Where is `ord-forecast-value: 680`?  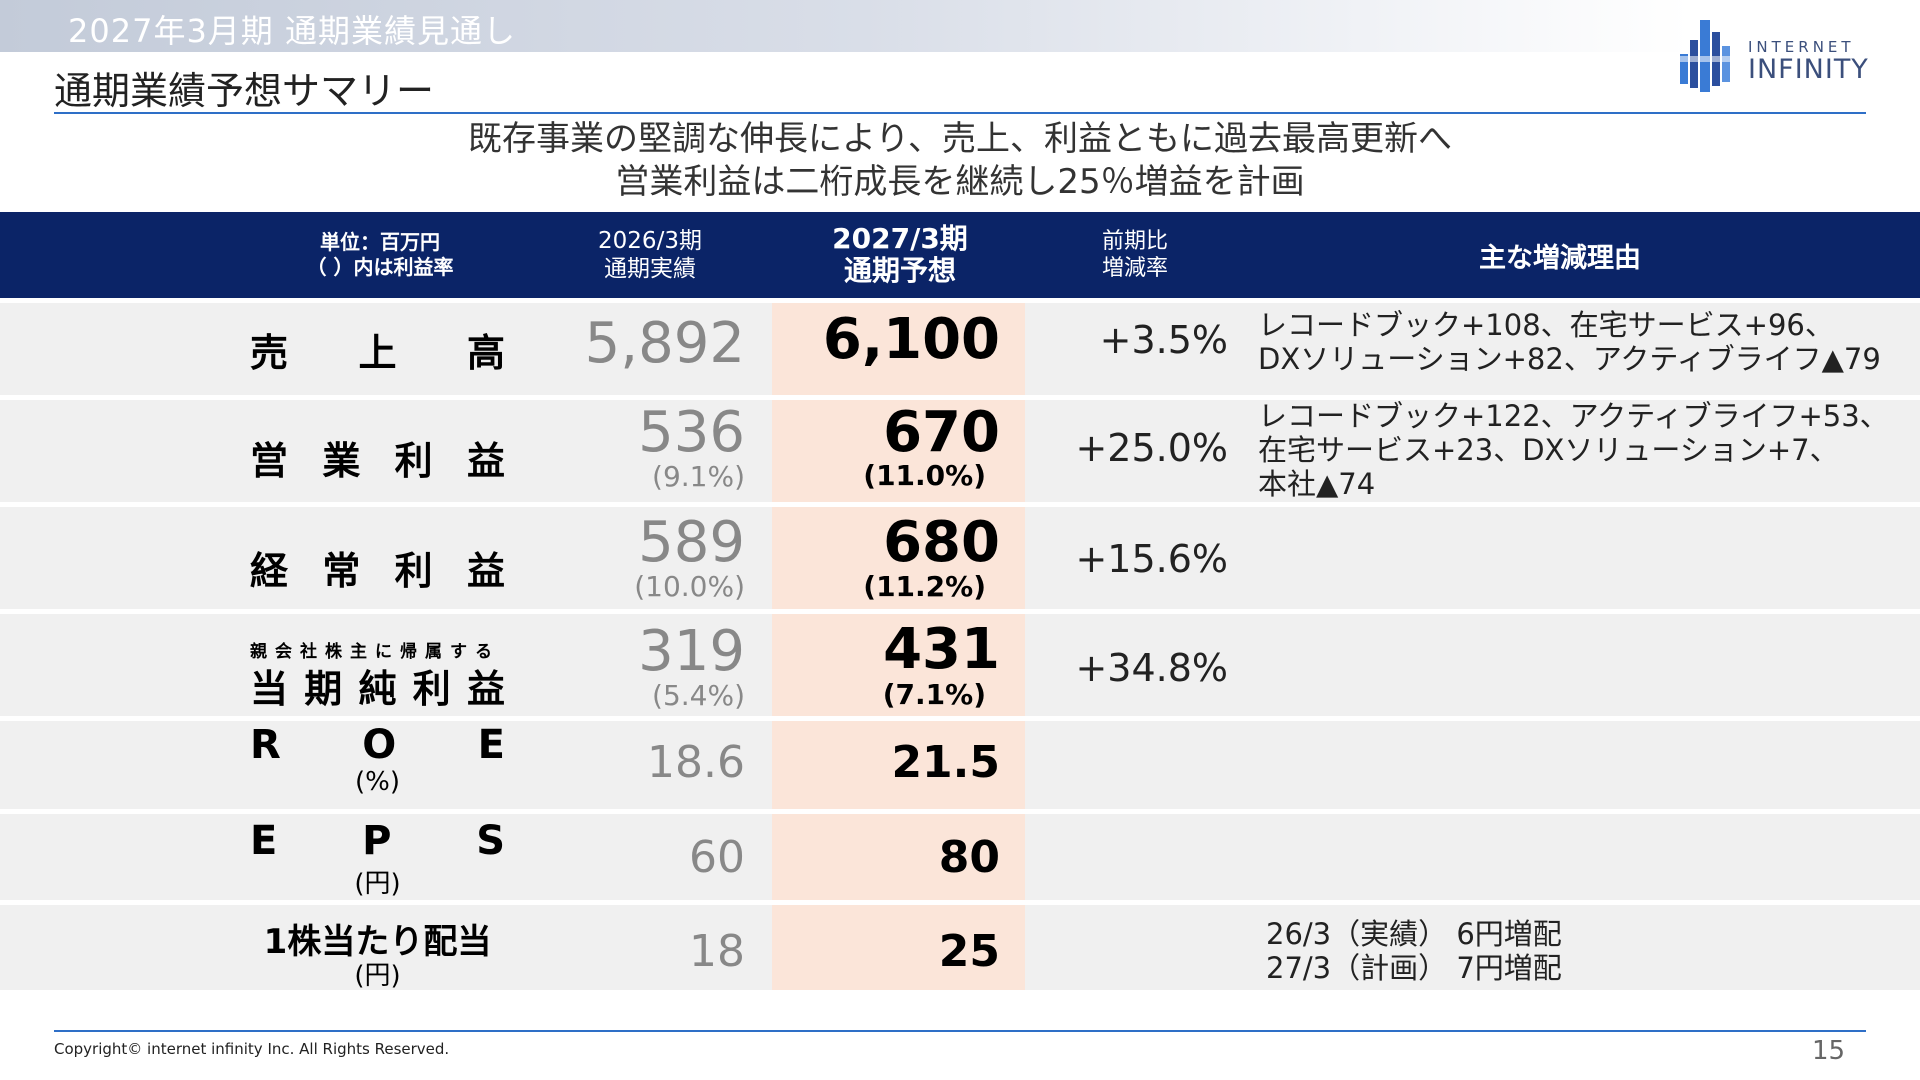 ord-forecast-value: 680 is located at coordinates (941, 542).